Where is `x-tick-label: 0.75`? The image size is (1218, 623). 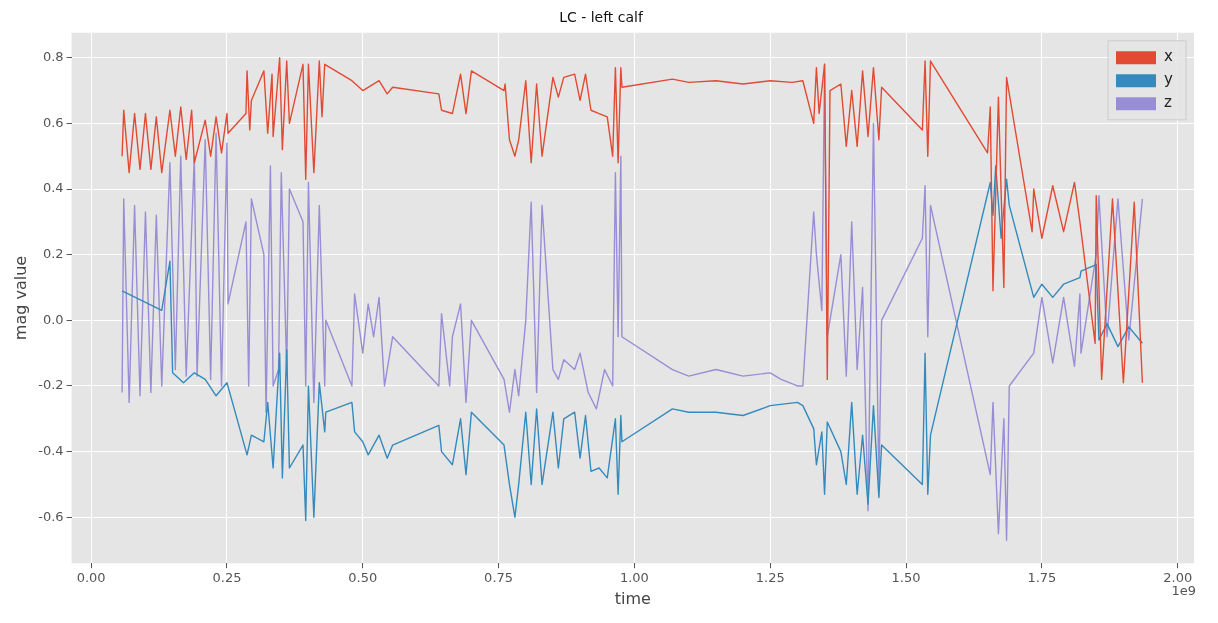 x-tick-label: 0.75 is located at coordinates (499, 578).